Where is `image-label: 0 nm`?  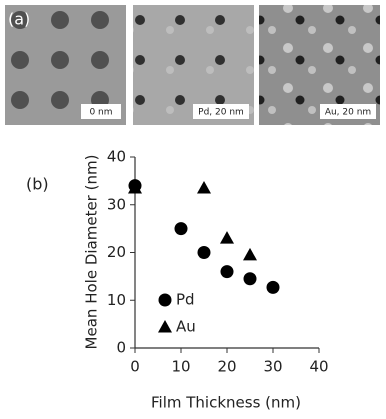 image-label: 0 nm is located at coordinates (100, 113).